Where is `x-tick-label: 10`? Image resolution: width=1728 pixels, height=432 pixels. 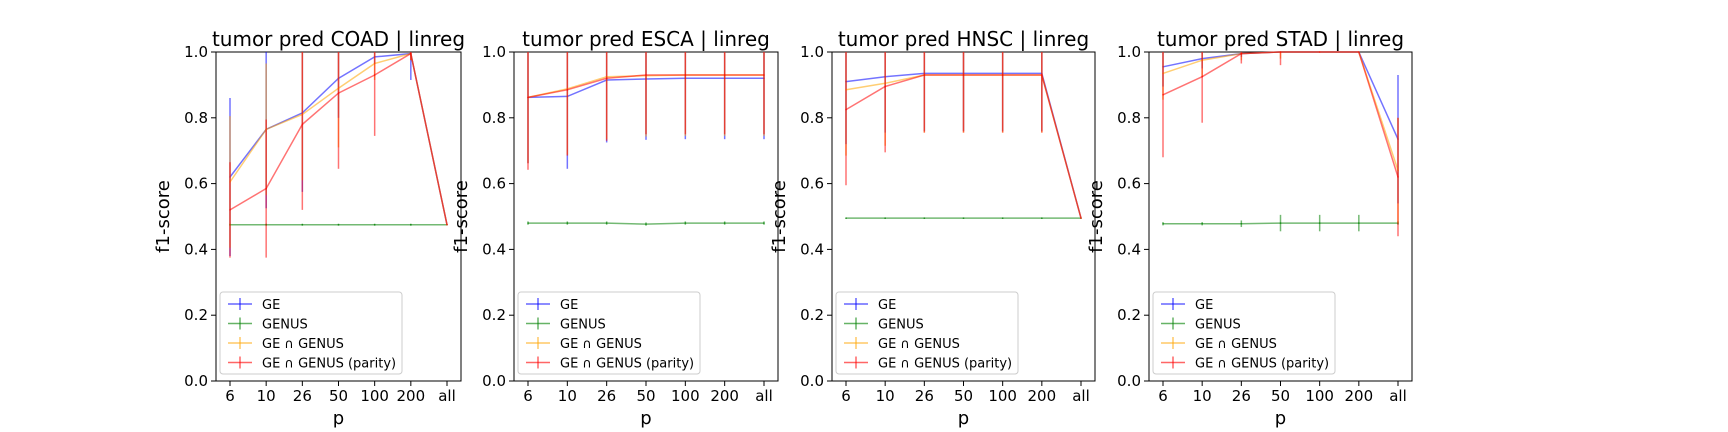 x-tick-label: 10 is located at coordinates (885, 396).